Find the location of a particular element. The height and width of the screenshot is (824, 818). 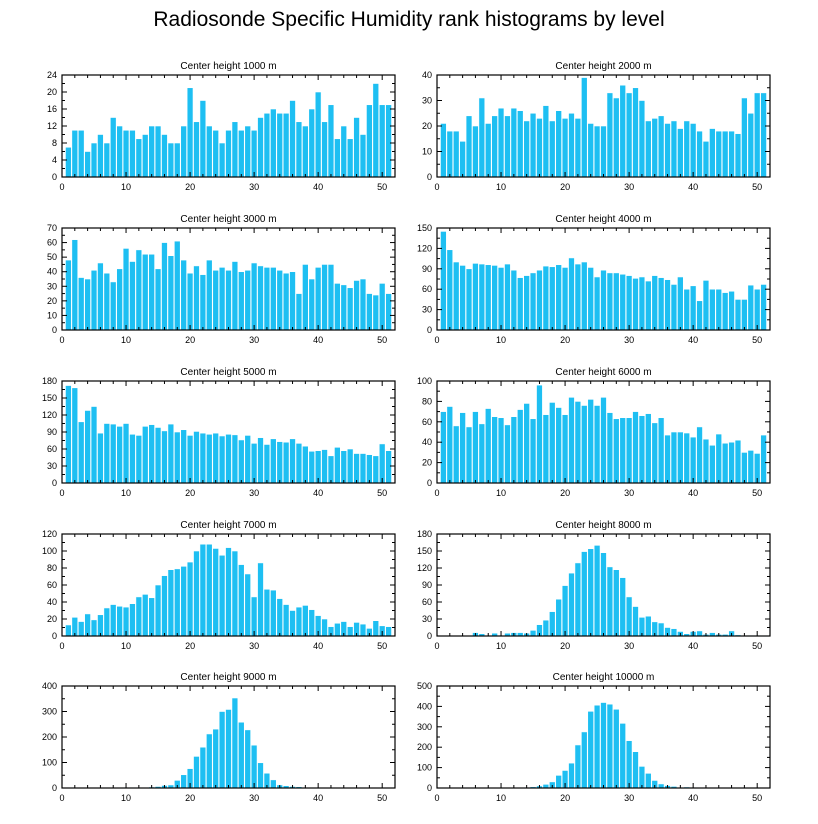

y-tick-label: 200 is located at coordinates (49, 737).